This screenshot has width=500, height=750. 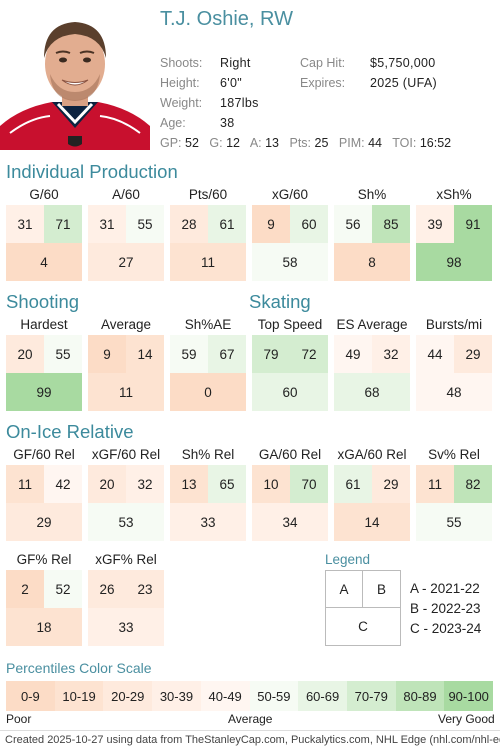 I want to click on season-b-percentile: 60, so click(x=309, y=224).